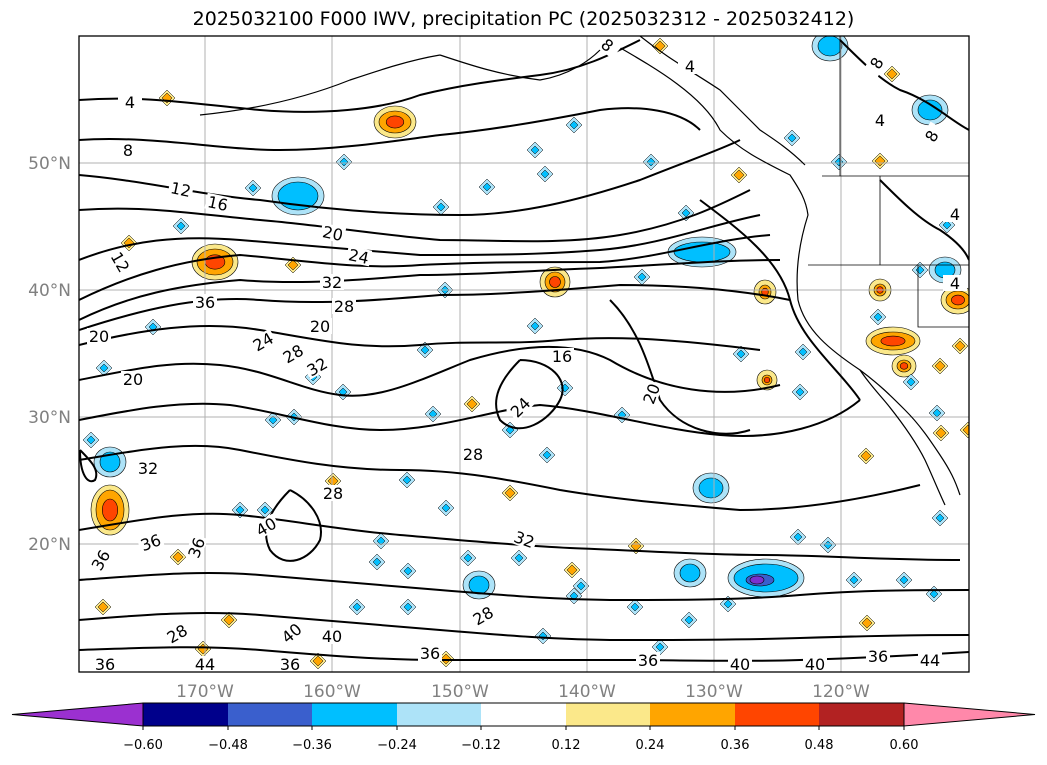 The width and height of the screenshot is (1047, 765). I want to click on colorbar-tick-label: 0.12, so click(566, 745).